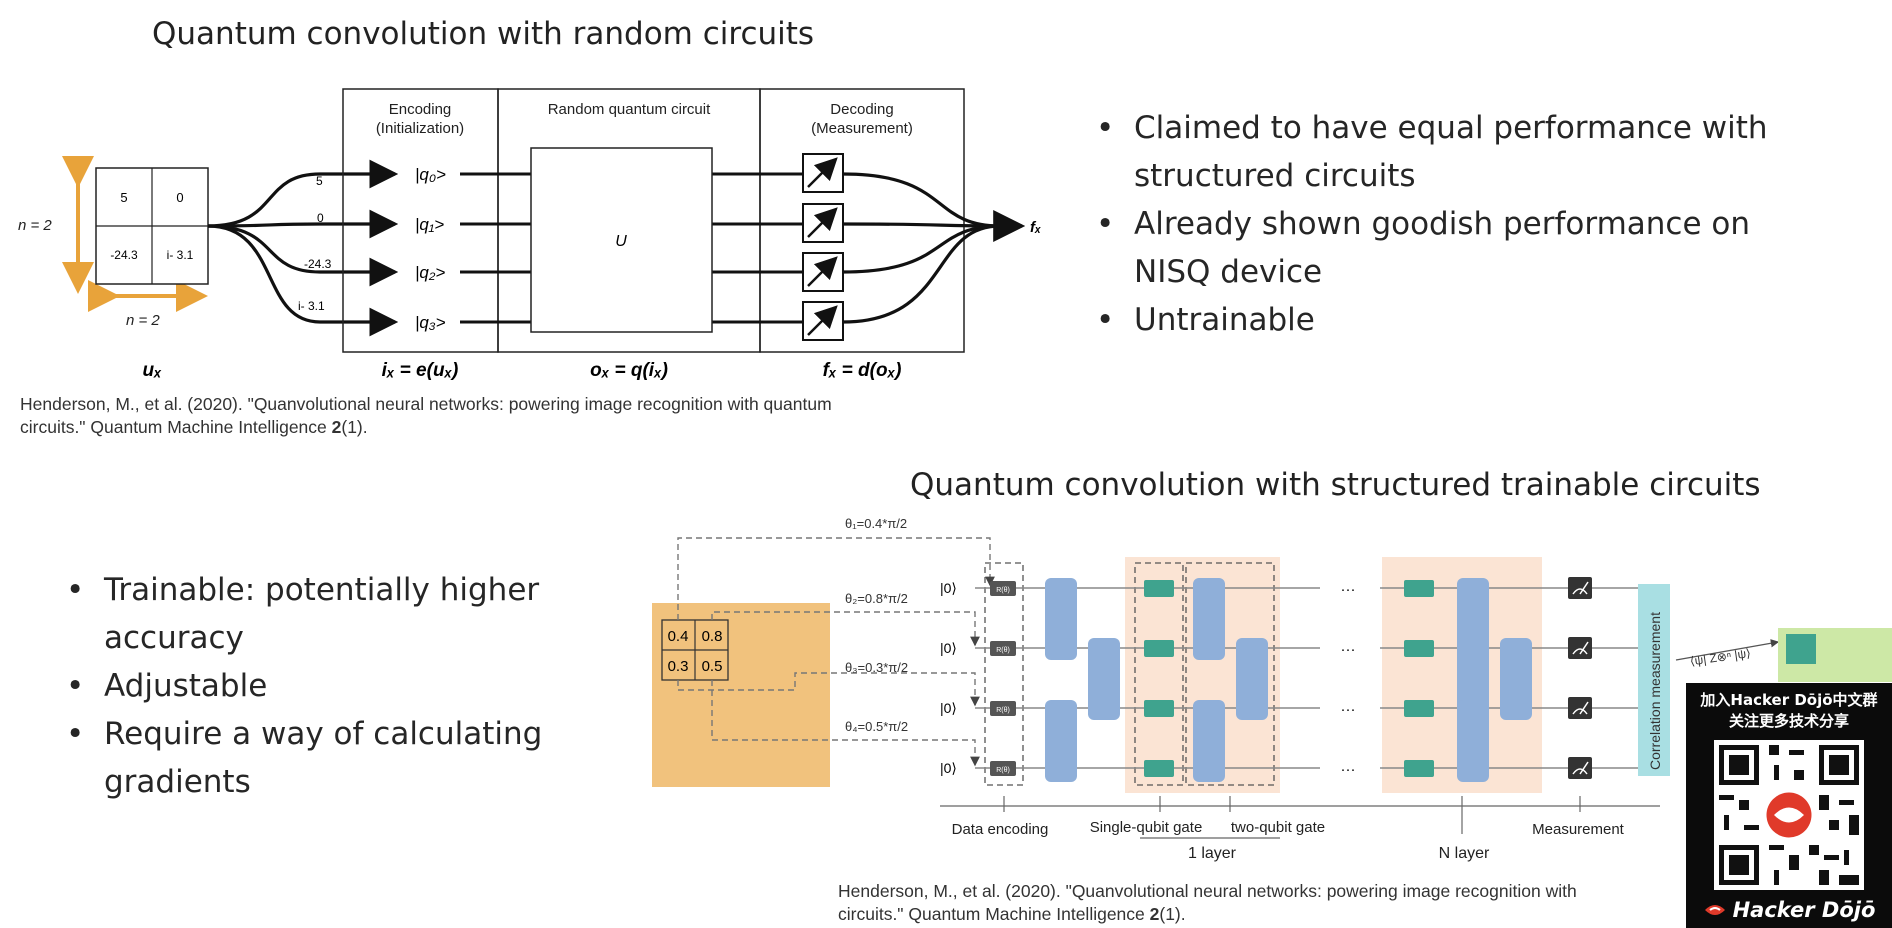 The image size is (1892, 928). Describe the element at coordinates (320, 218) in the screenshot. I see `wire-value: 0` at that location.